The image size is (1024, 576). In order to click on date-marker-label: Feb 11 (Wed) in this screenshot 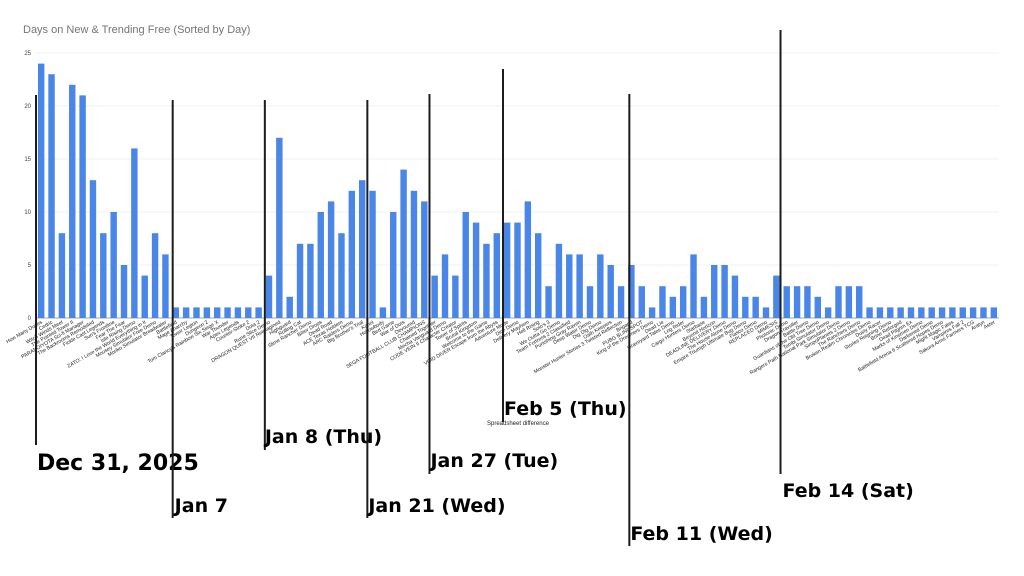, I will do `click(701, 534)`.